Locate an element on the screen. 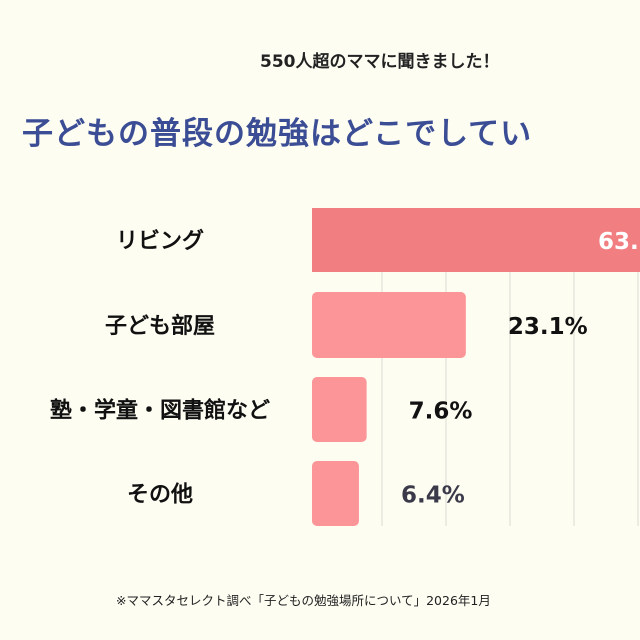 The height and width of the screenshot is (640, 640). category-label: リビング is located at coordinates (160, 241).